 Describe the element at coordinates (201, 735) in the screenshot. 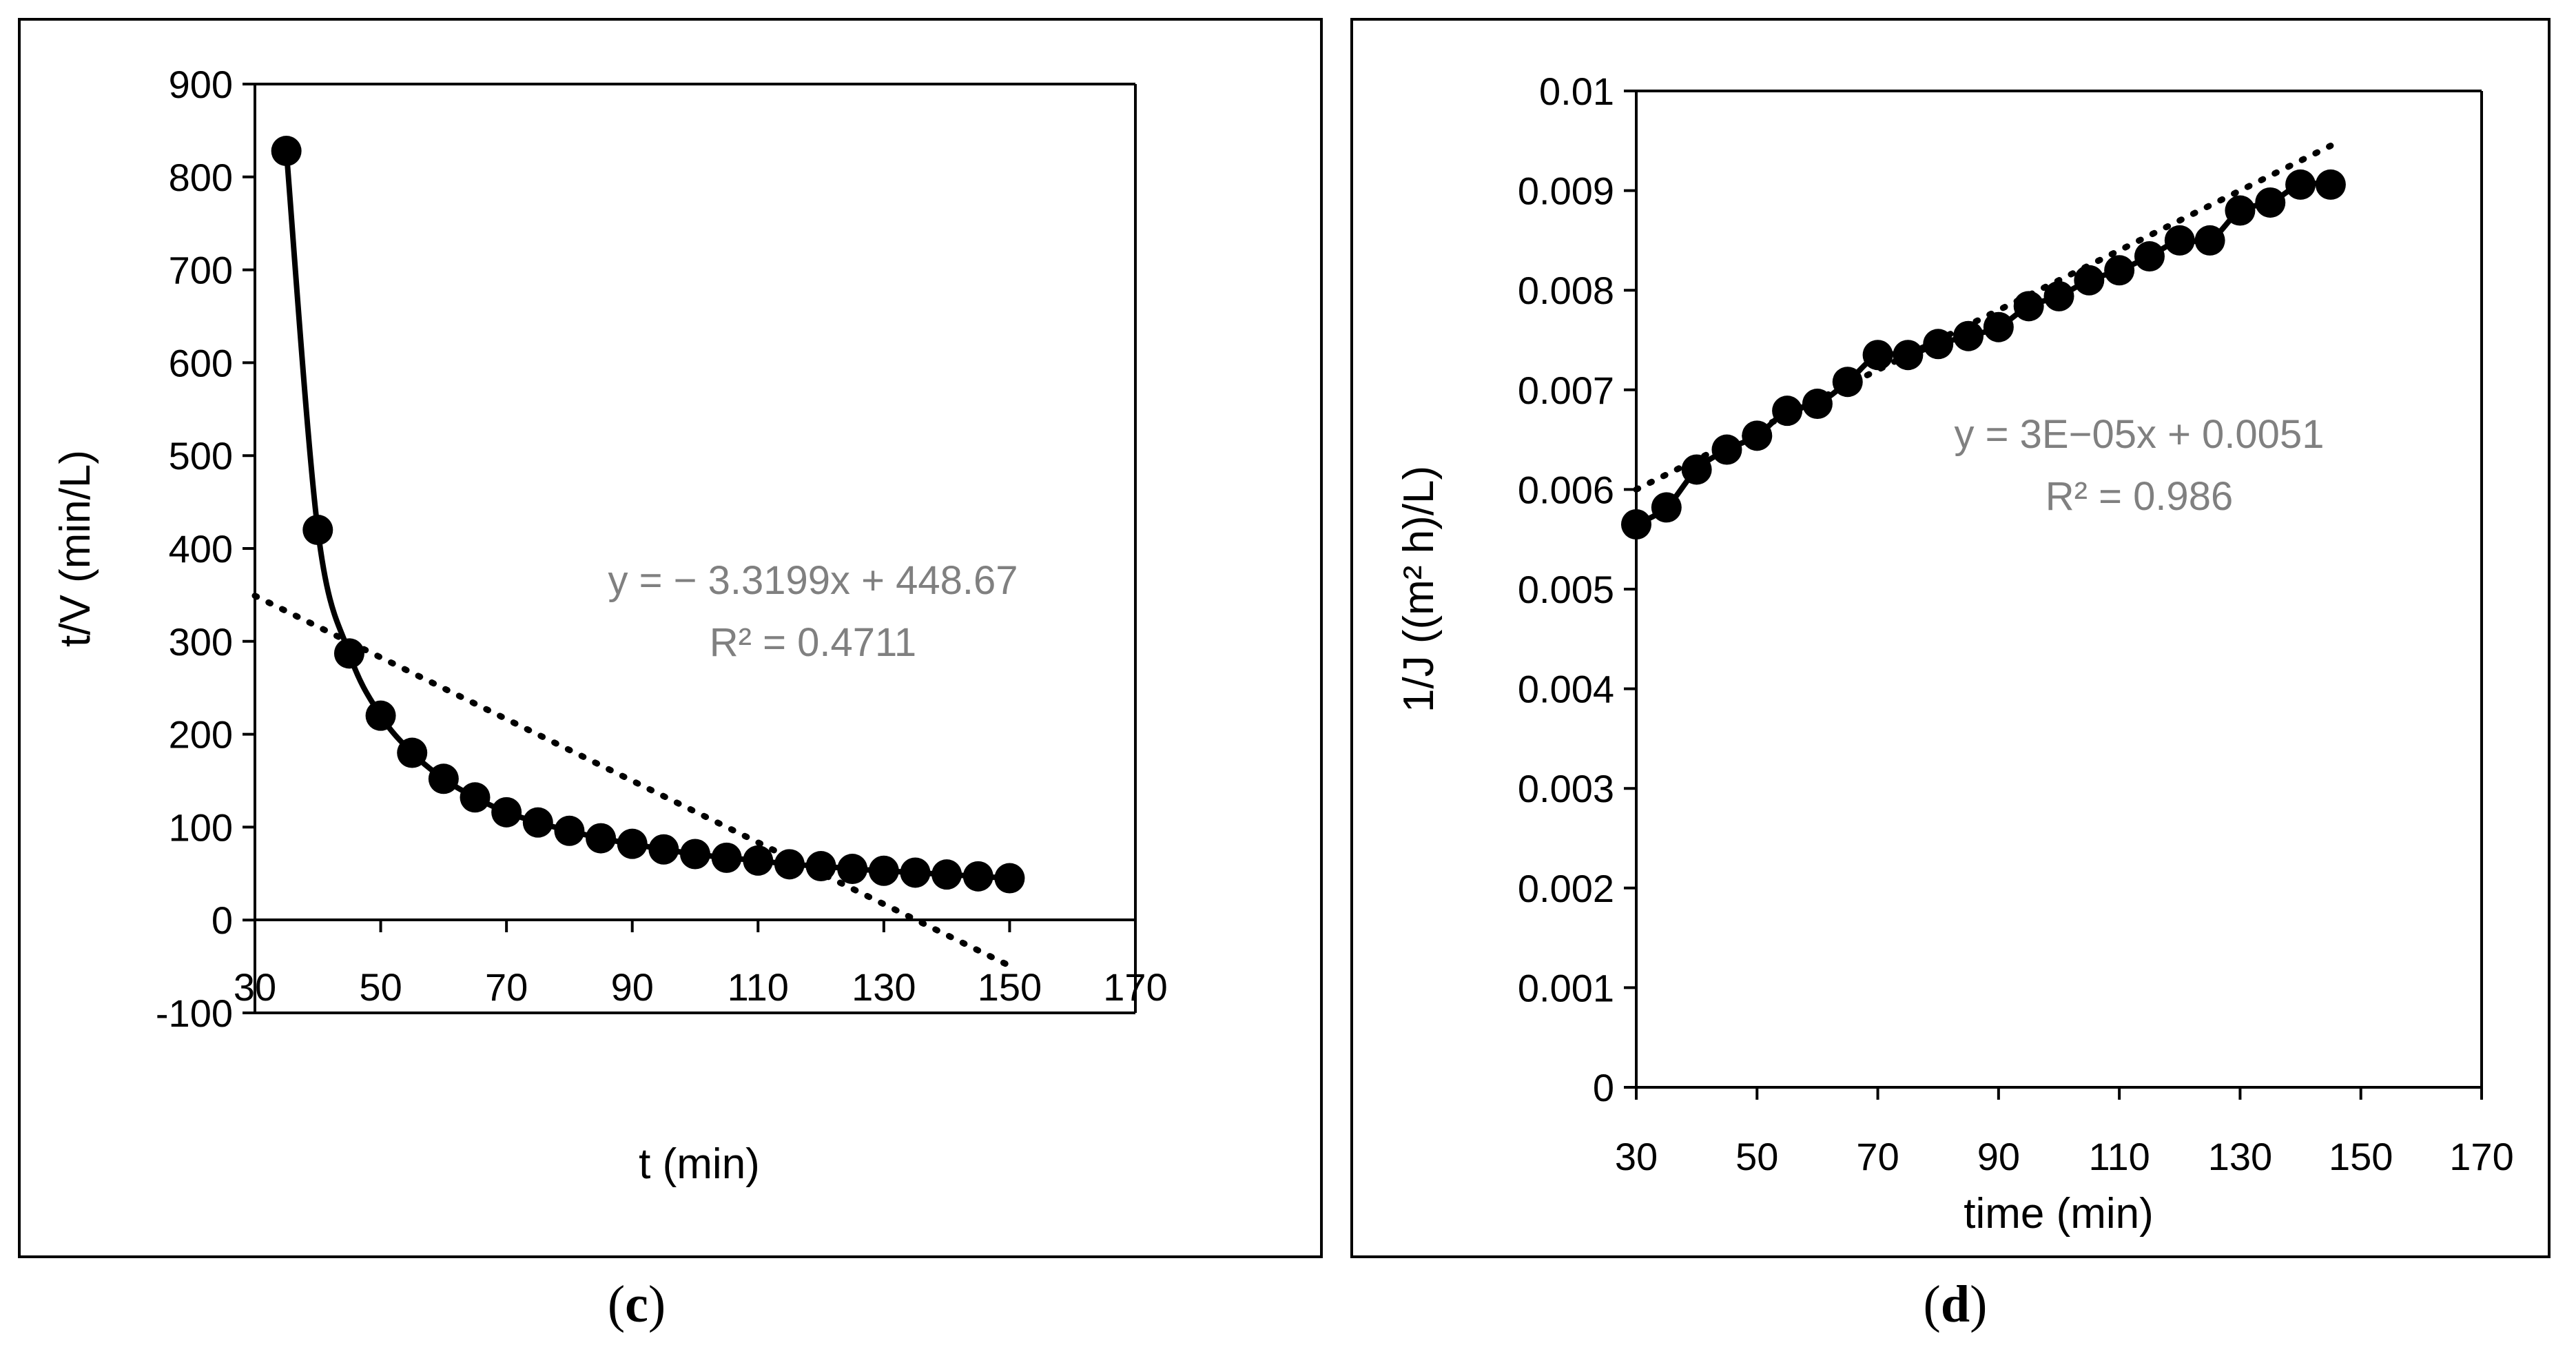

I see `y-tick-label: 200` at that location.